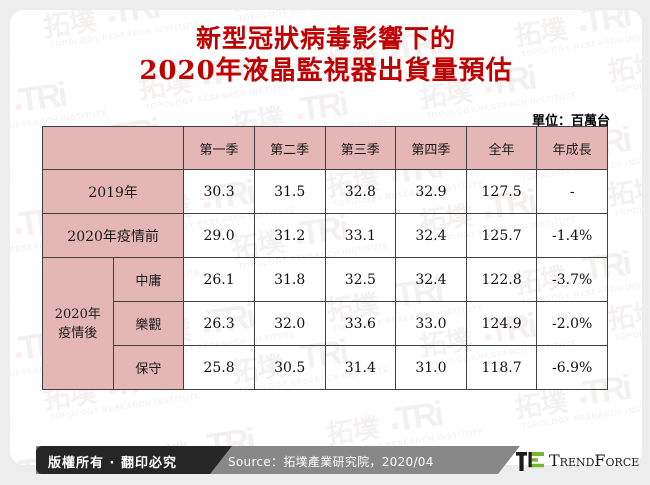  Describe the element at coordinates (219, 235) in the screenshot. I see `cell-pre-q1: 29.0` at that location.